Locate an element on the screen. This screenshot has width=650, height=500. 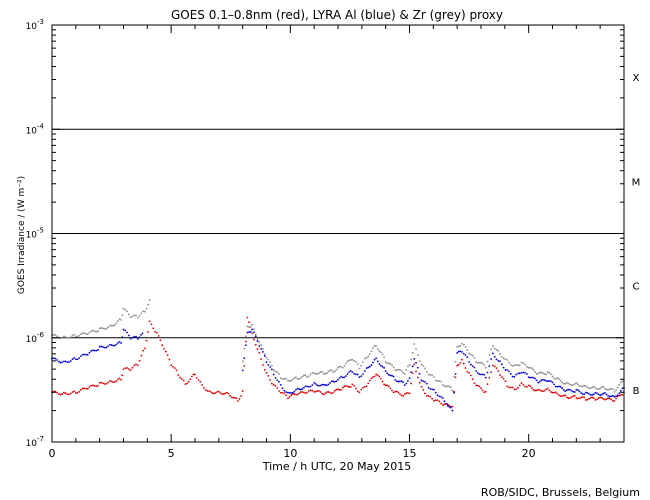
x-tick-label: 10 is located at coordinates (290, 453).